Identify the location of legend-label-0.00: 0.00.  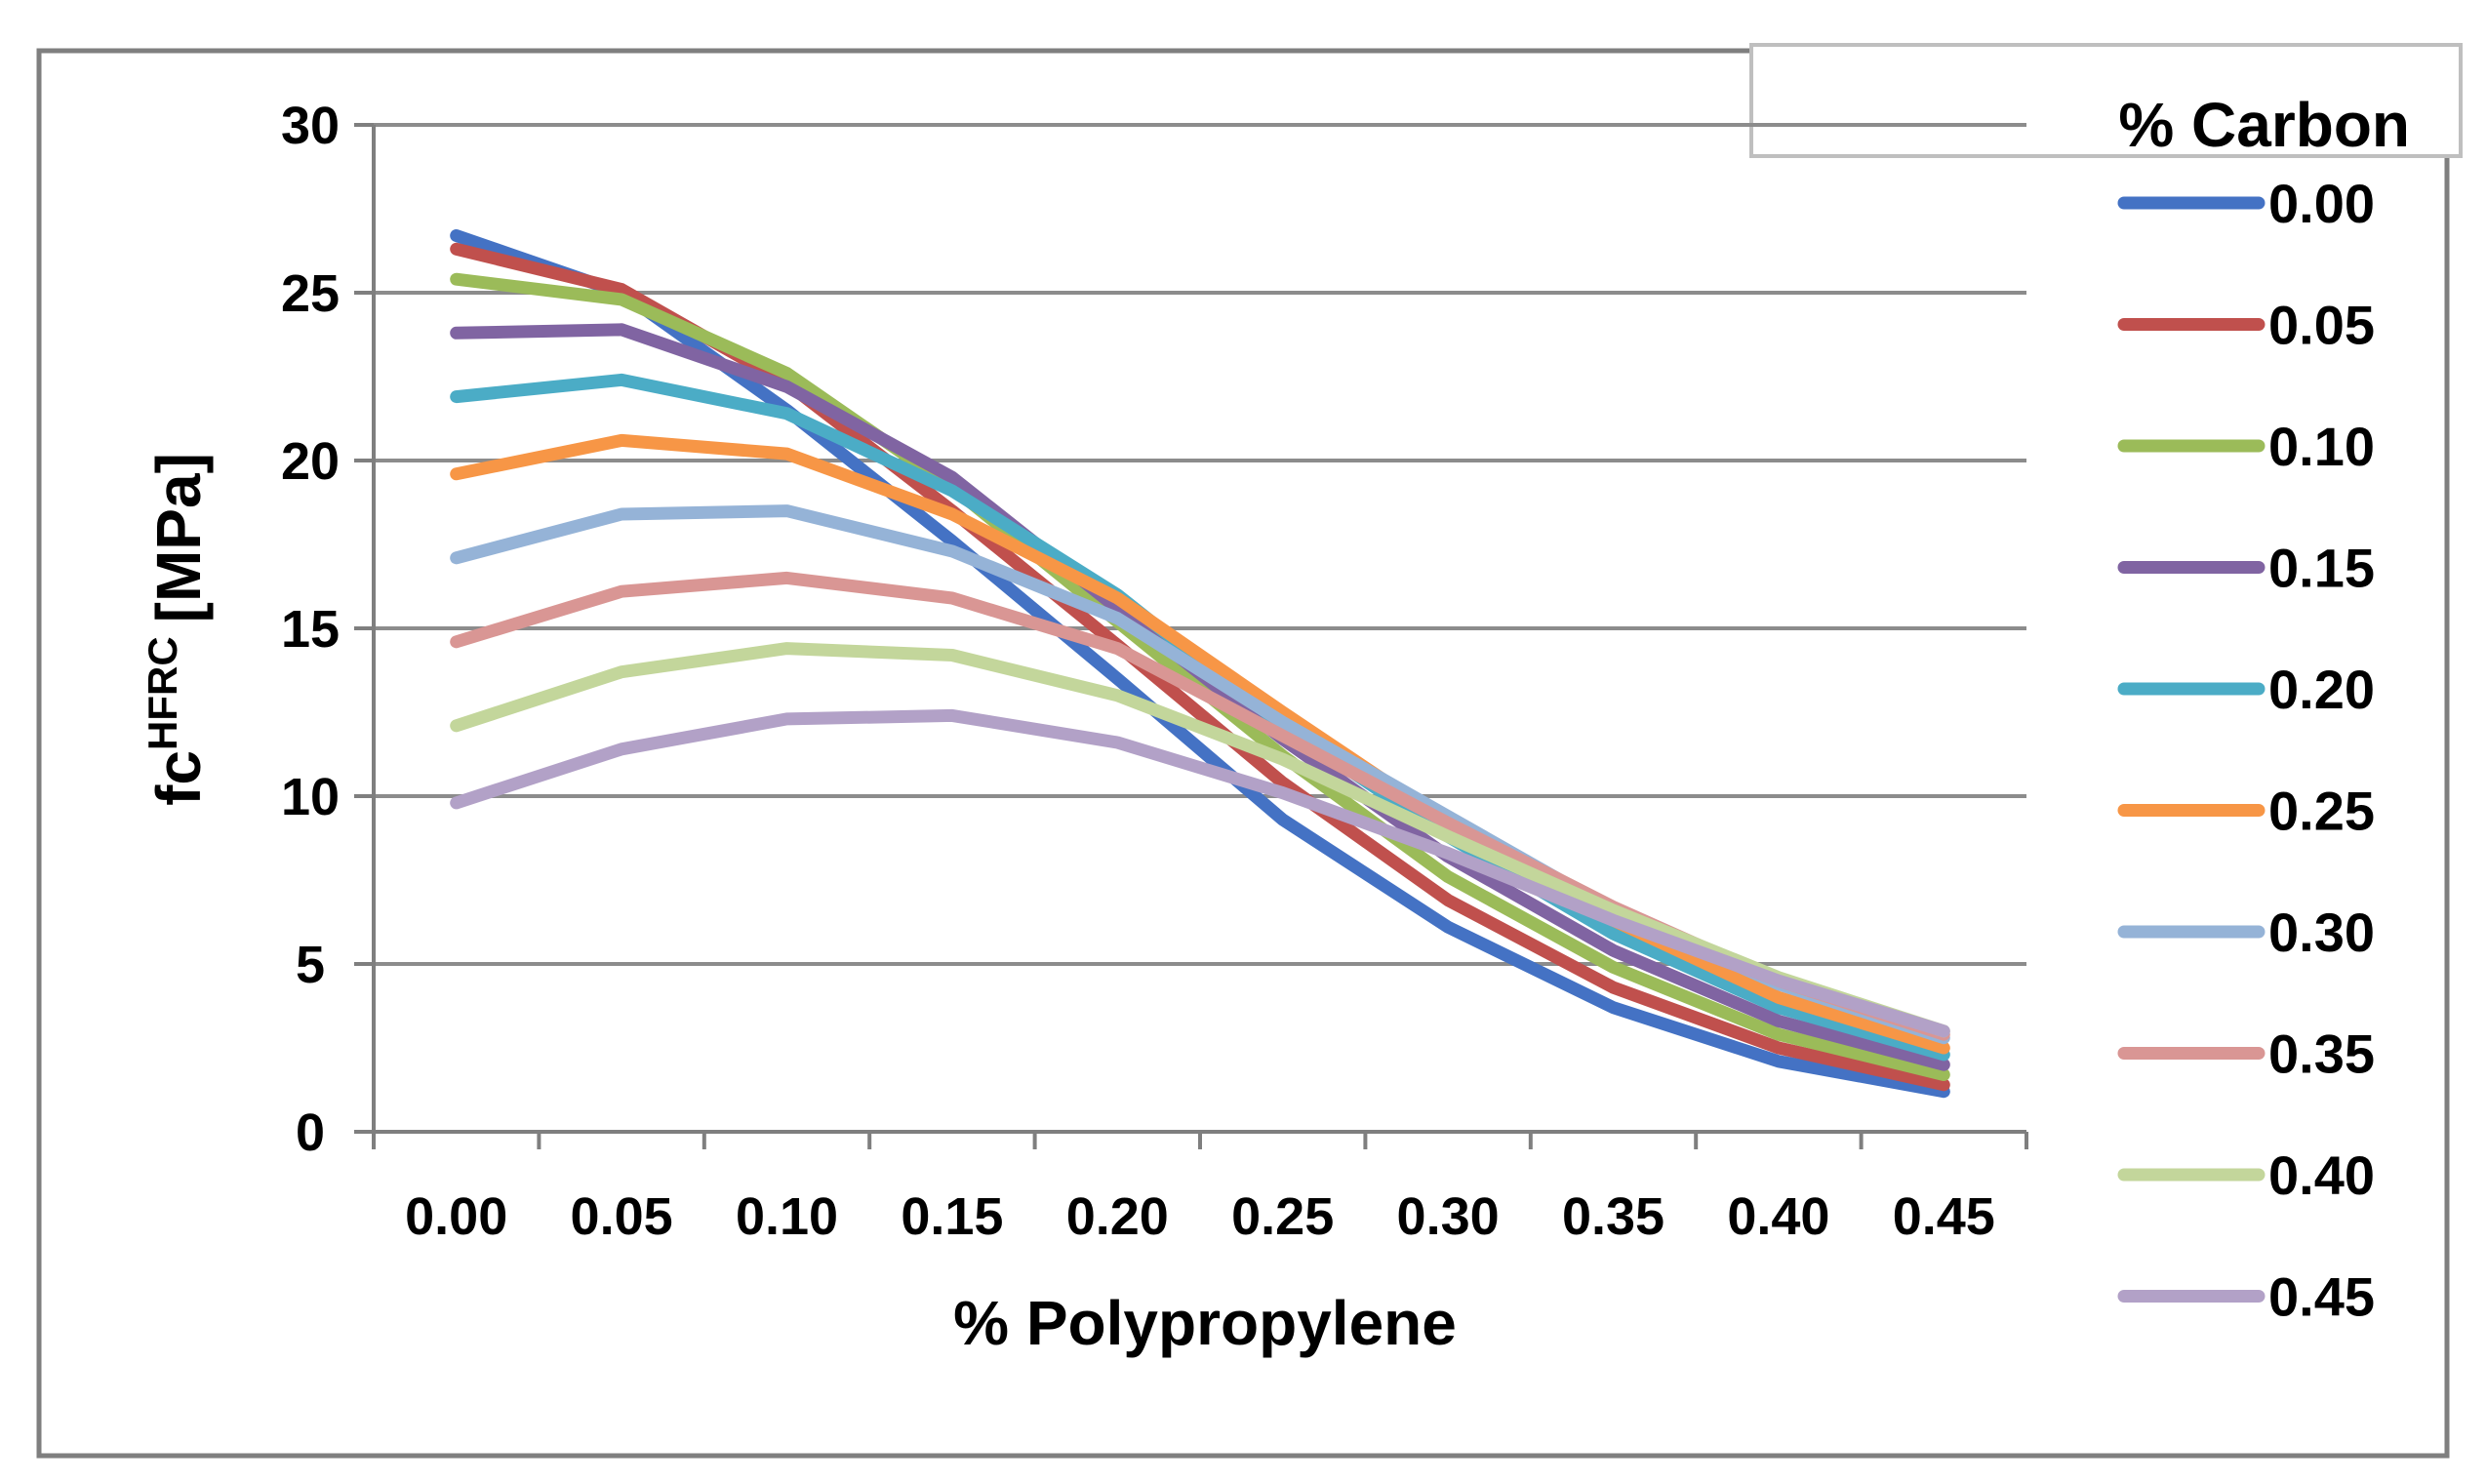
(2321, 203).